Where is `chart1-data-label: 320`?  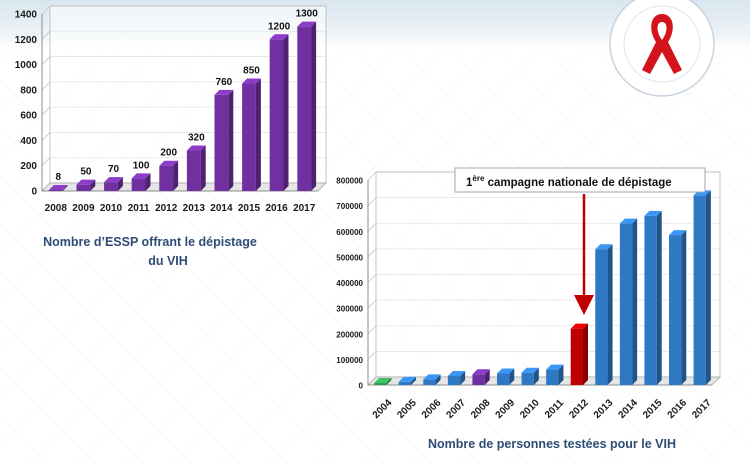
chart1-data-label: 320 is located at coordinates (196, 138).